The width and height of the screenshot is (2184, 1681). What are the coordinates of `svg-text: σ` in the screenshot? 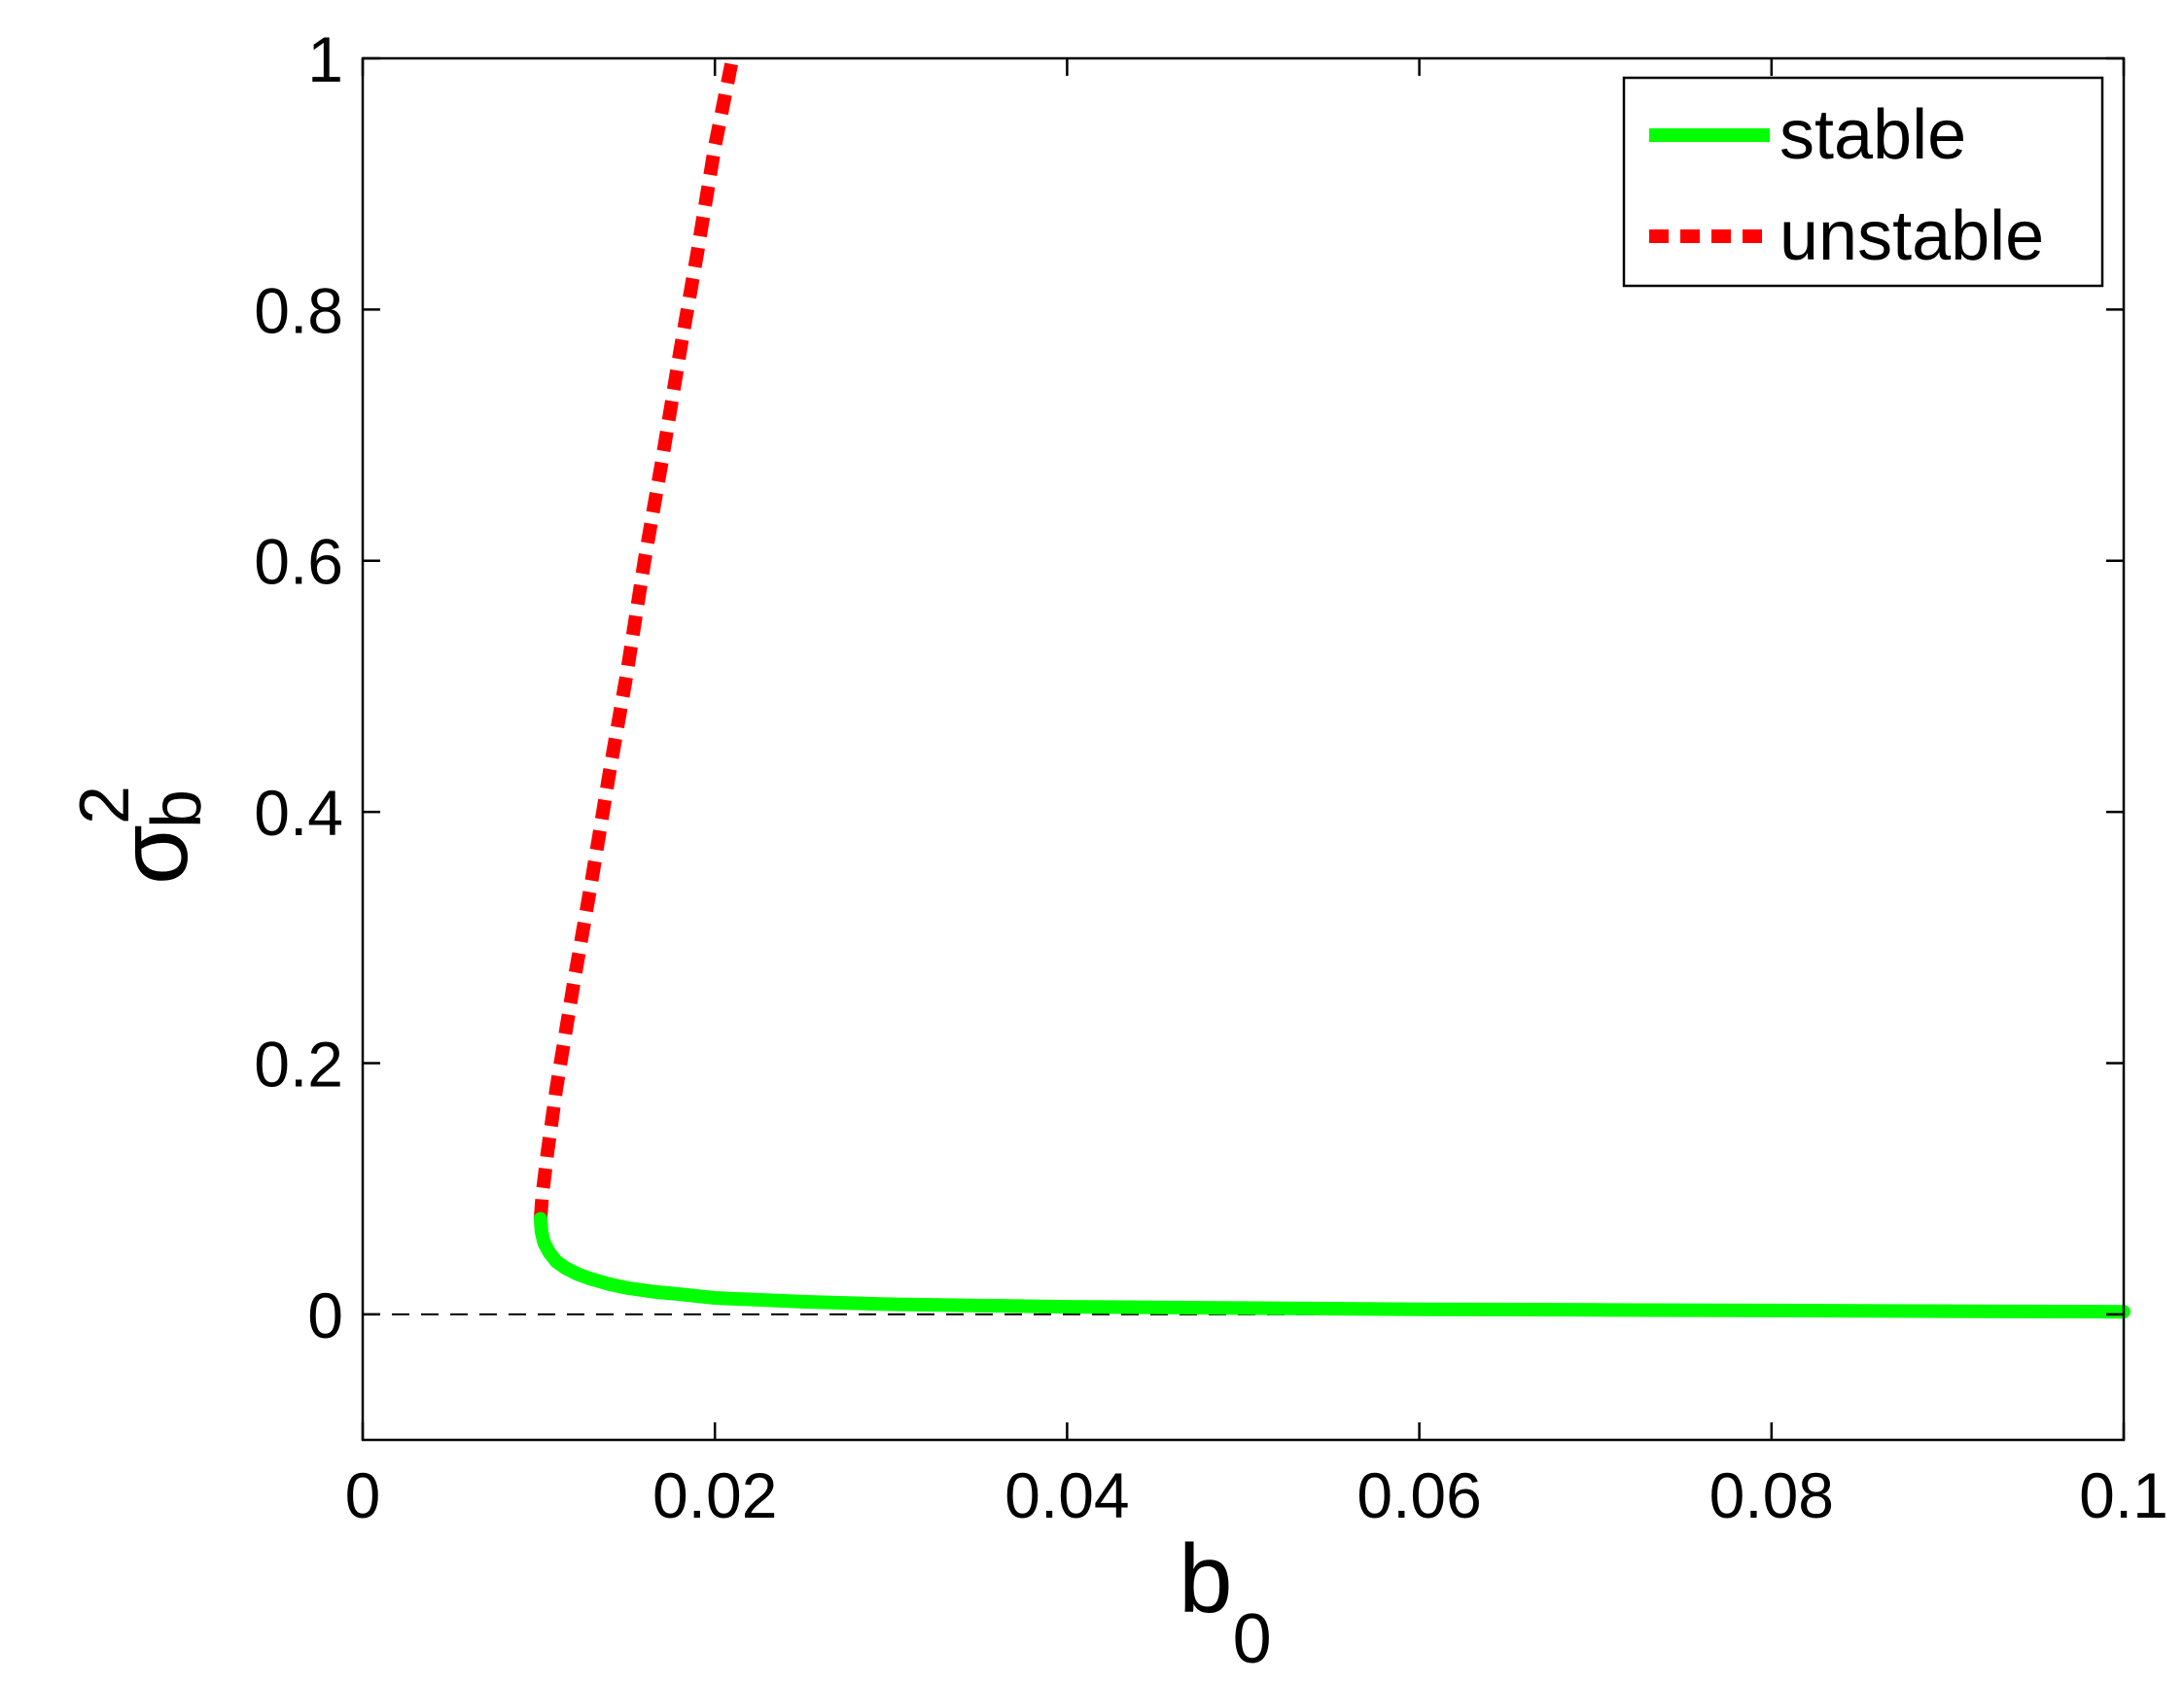 It's located at (153, 854).